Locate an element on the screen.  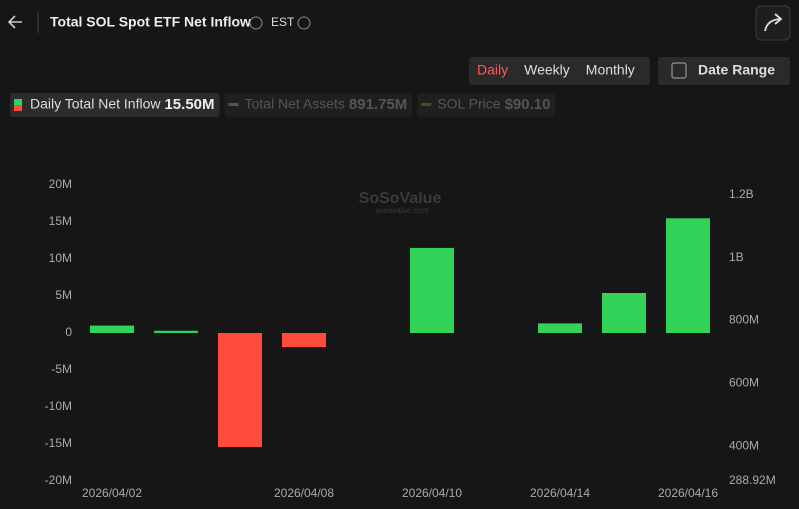
date-range-label: Date Range is located at coordinates (736, 70).